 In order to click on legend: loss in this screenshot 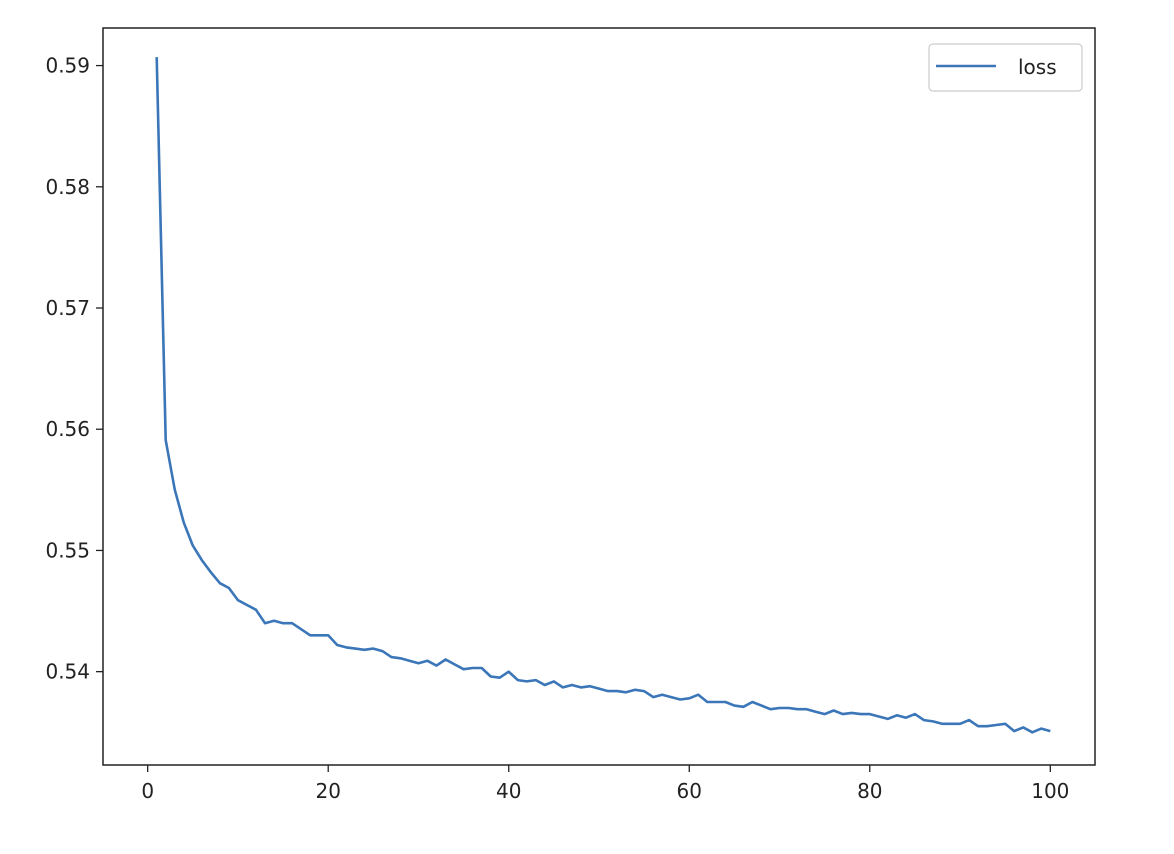, I will do `click(1005, 67)`.